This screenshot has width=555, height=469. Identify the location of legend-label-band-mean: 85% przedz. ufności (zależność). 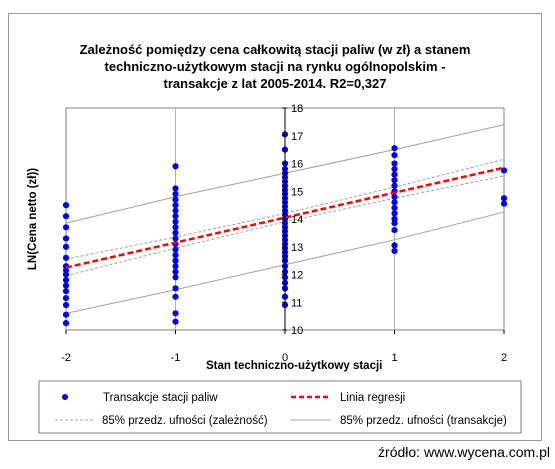
(185, 421).